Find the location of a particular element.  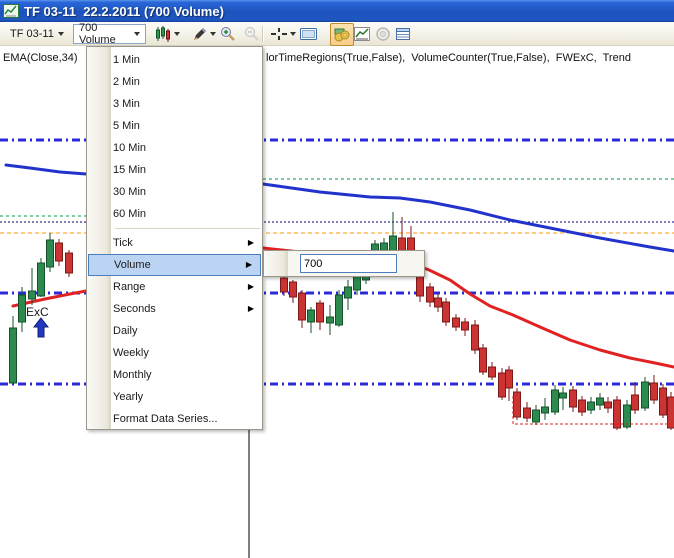

toolbar: TF 03-11 700 Volume is located at coordinates (337, 34).